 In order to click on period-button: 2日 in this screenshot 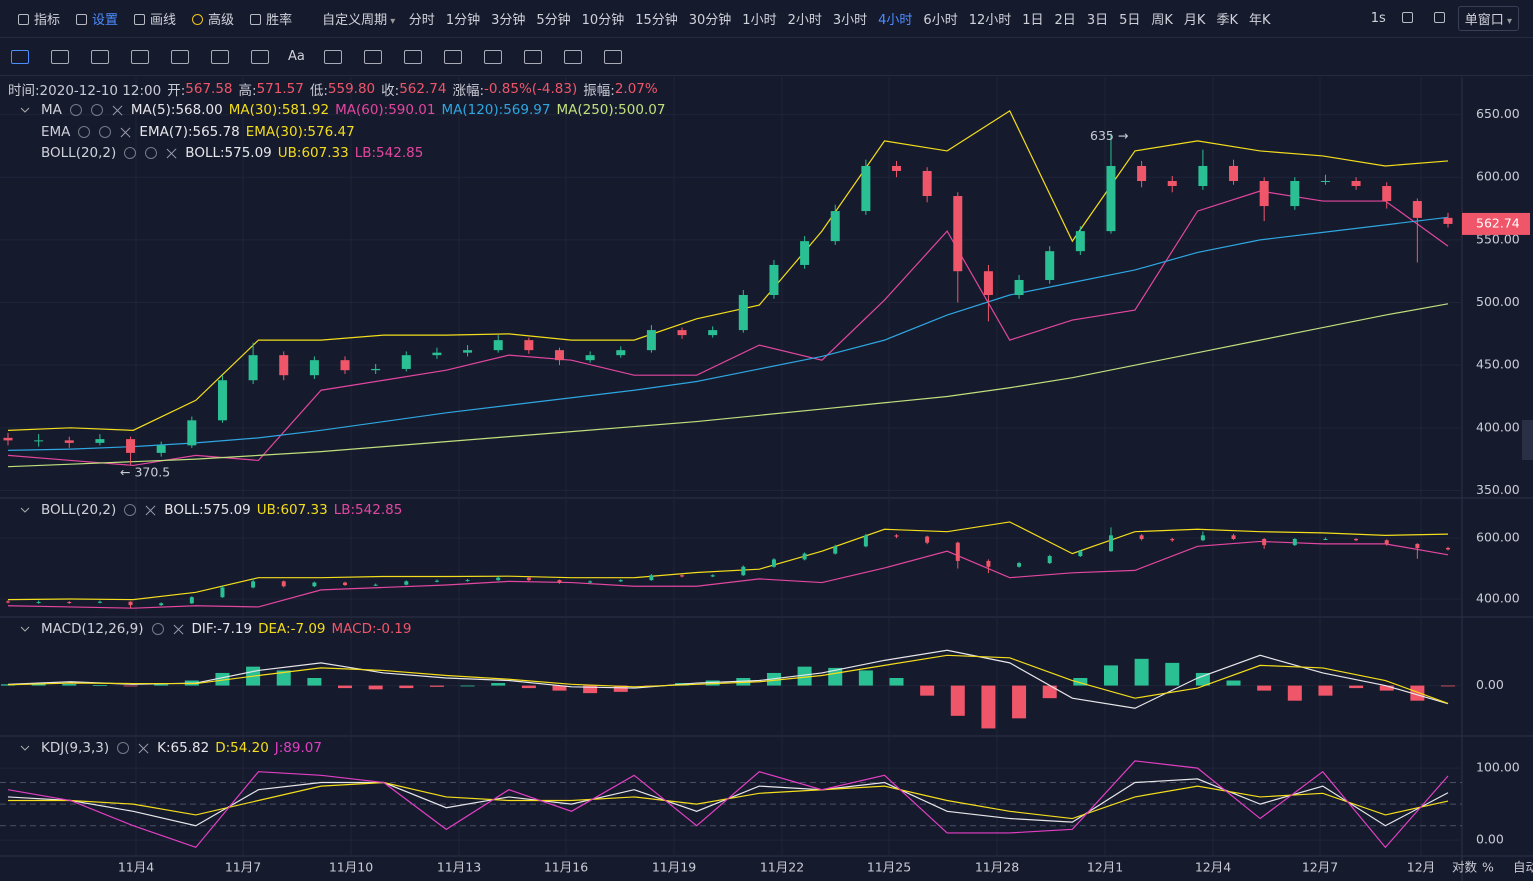, I will do `click(1065, 20)`.